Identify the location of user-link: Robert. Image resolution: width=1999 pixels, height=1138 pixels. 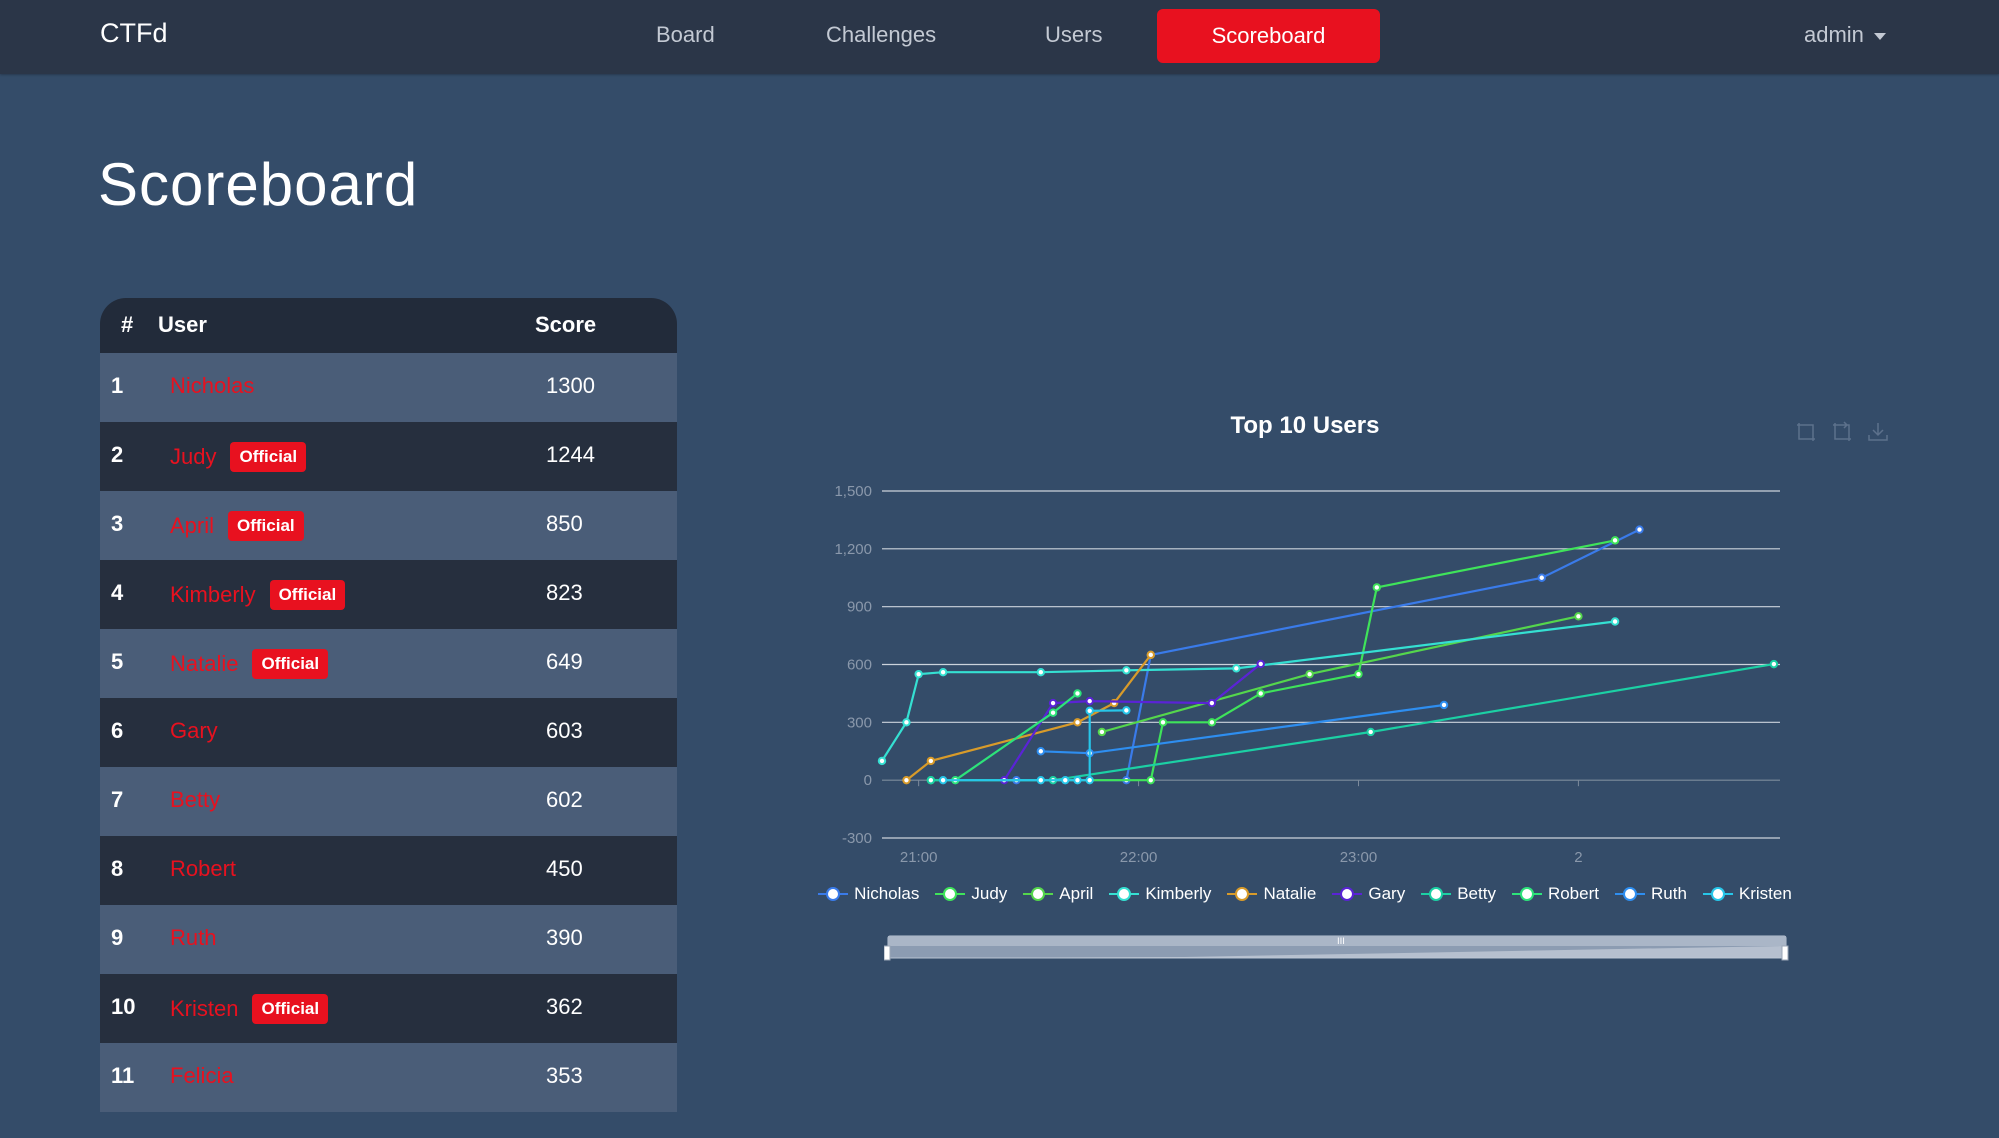
(203, 868).